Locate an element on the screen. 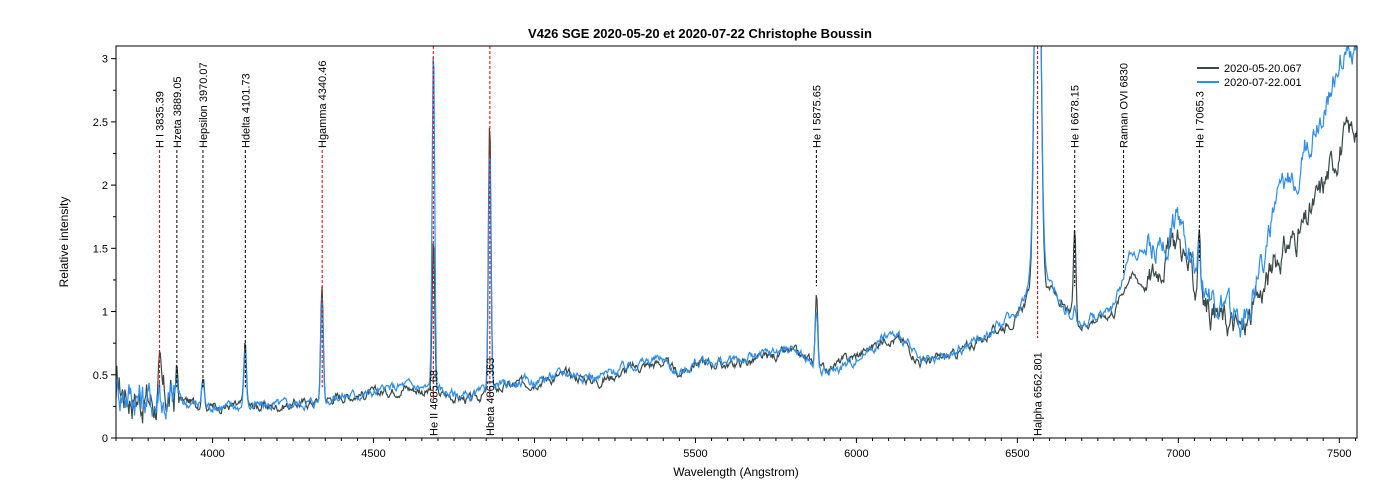 The width and height of the screenshot is (1400, 500). x-tick-label: 5500 is located at coordinates (695, 454).